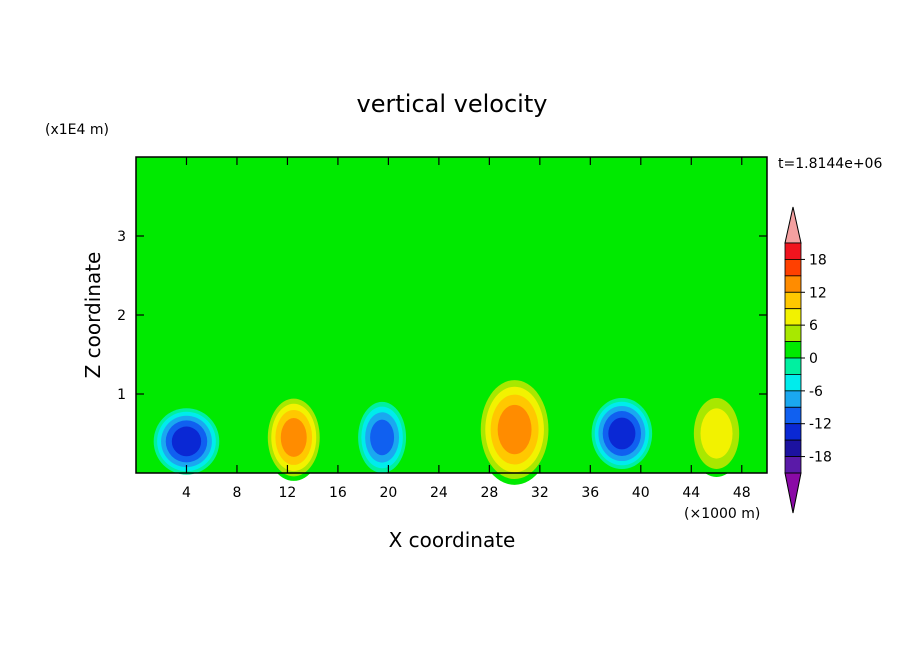 The height and width of the screenshot is (654, 904). I want to click on x-tick-label: 12, so click(288, 493).